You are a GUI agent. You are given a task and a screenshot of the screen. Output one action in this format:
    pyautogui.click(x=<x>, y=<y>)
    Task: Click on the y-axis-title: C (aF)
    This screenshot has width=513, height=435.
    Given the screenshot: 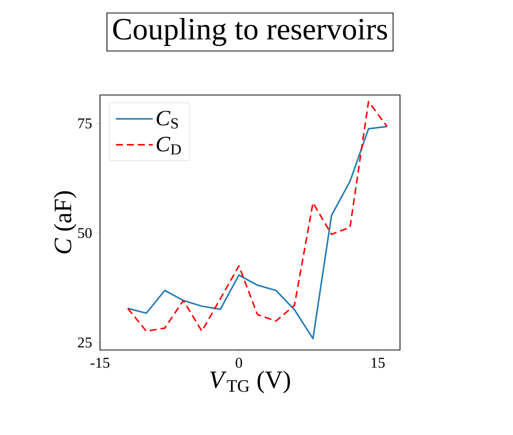 What is the action you would take?
    pyautogui.click(x=65, y=222)
    